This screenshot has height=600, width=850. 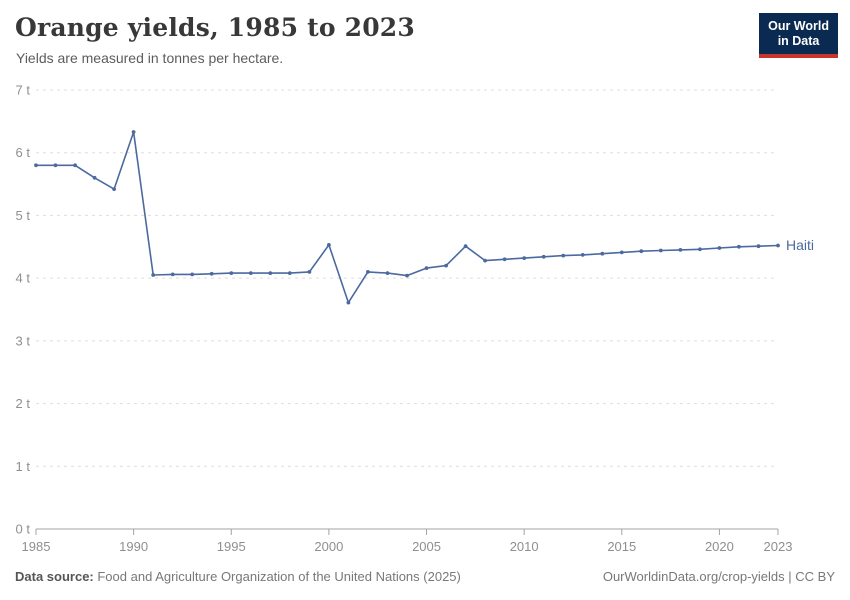 What do you see at coordinates (798, 26) in the screenshot?
I see `owid-logo-line1: Our World` at bounding box center [798, 26].